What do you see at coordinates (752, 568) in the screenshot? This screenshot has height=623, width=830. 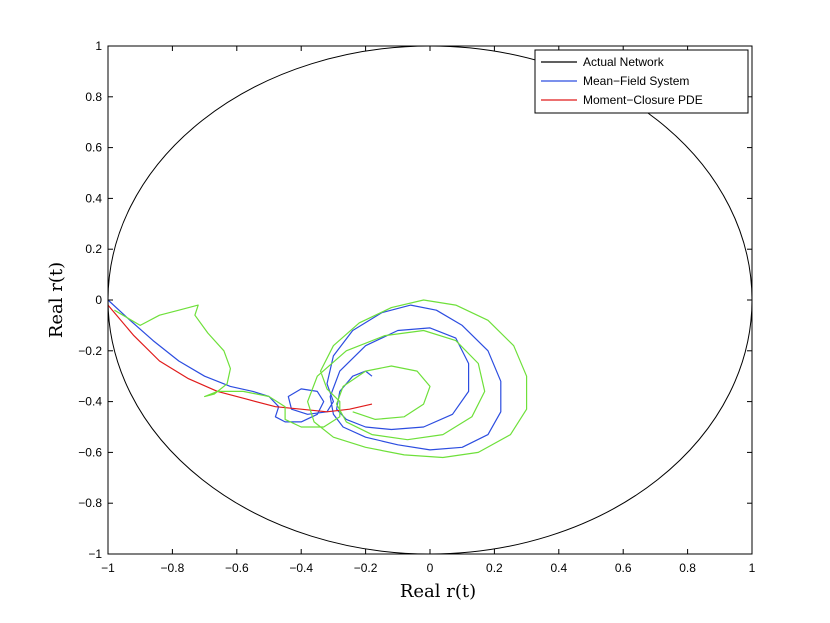 I see `x-tick-label: 1` at bounding box center [752, 568].